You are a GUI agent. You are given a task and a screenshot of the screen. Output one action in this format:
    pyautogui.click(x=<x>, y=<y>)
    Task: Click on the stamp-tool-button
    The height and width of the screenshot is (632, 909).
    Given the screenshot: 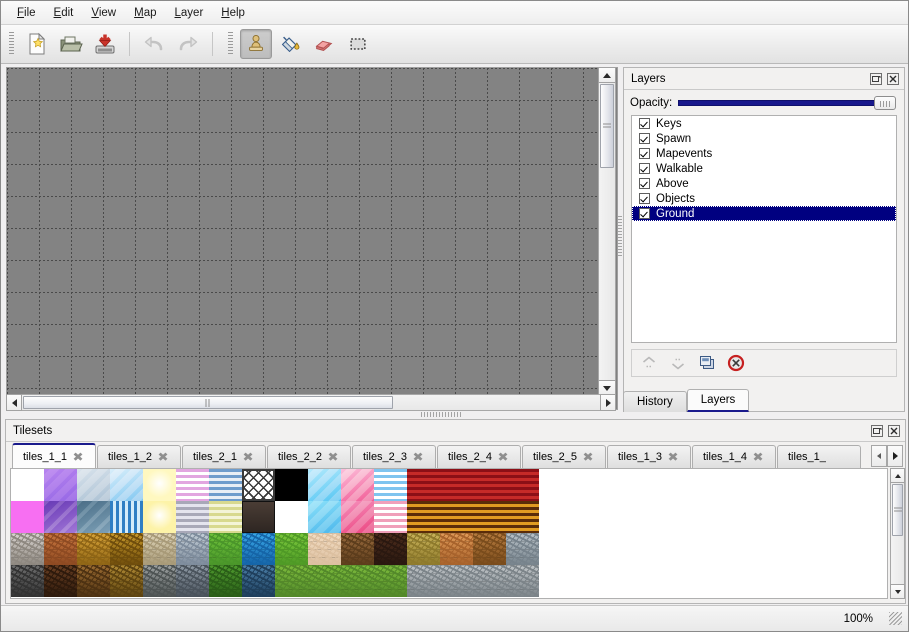 What is the action you would take?
    pyautogui.click(x=256, y=44)
    